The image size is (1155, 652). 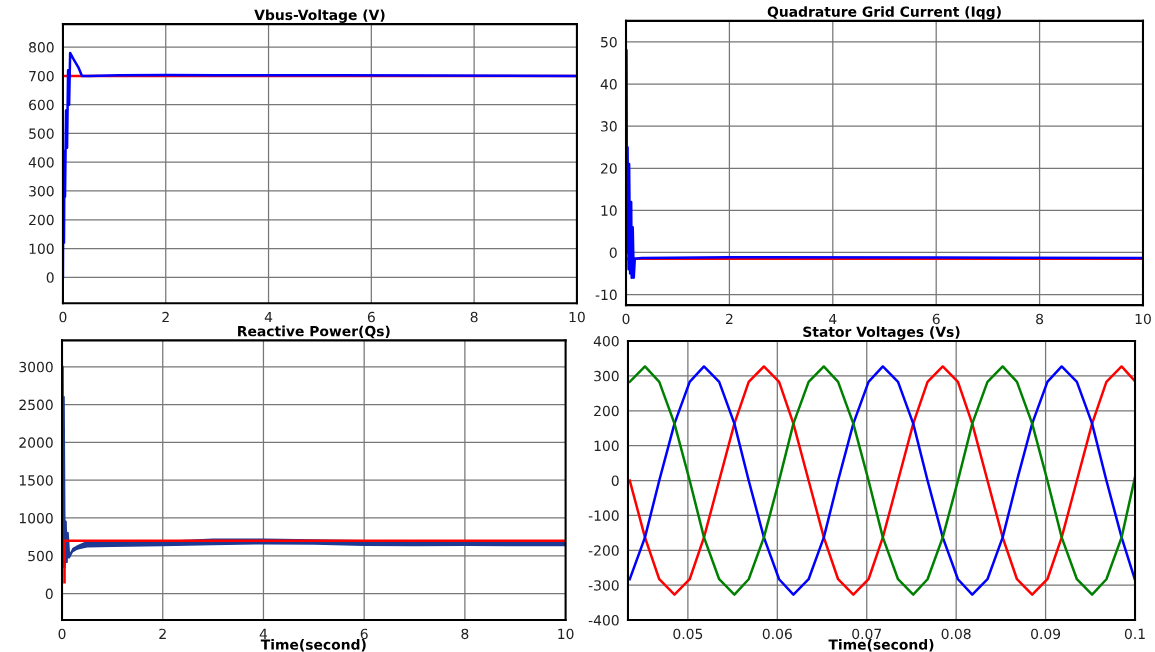 I want to click on y-tick-label: -100, so click(x=603, y=515).